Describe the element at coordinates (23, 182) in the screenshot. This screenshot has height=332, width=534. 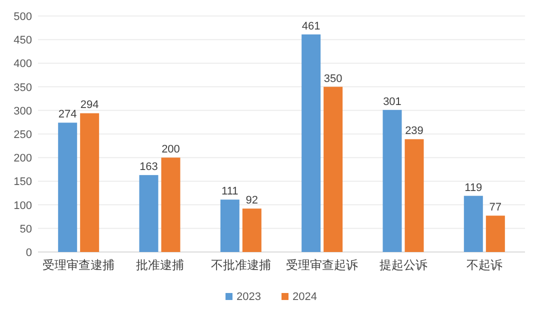
I see `y-tick-label: 150` at that location.